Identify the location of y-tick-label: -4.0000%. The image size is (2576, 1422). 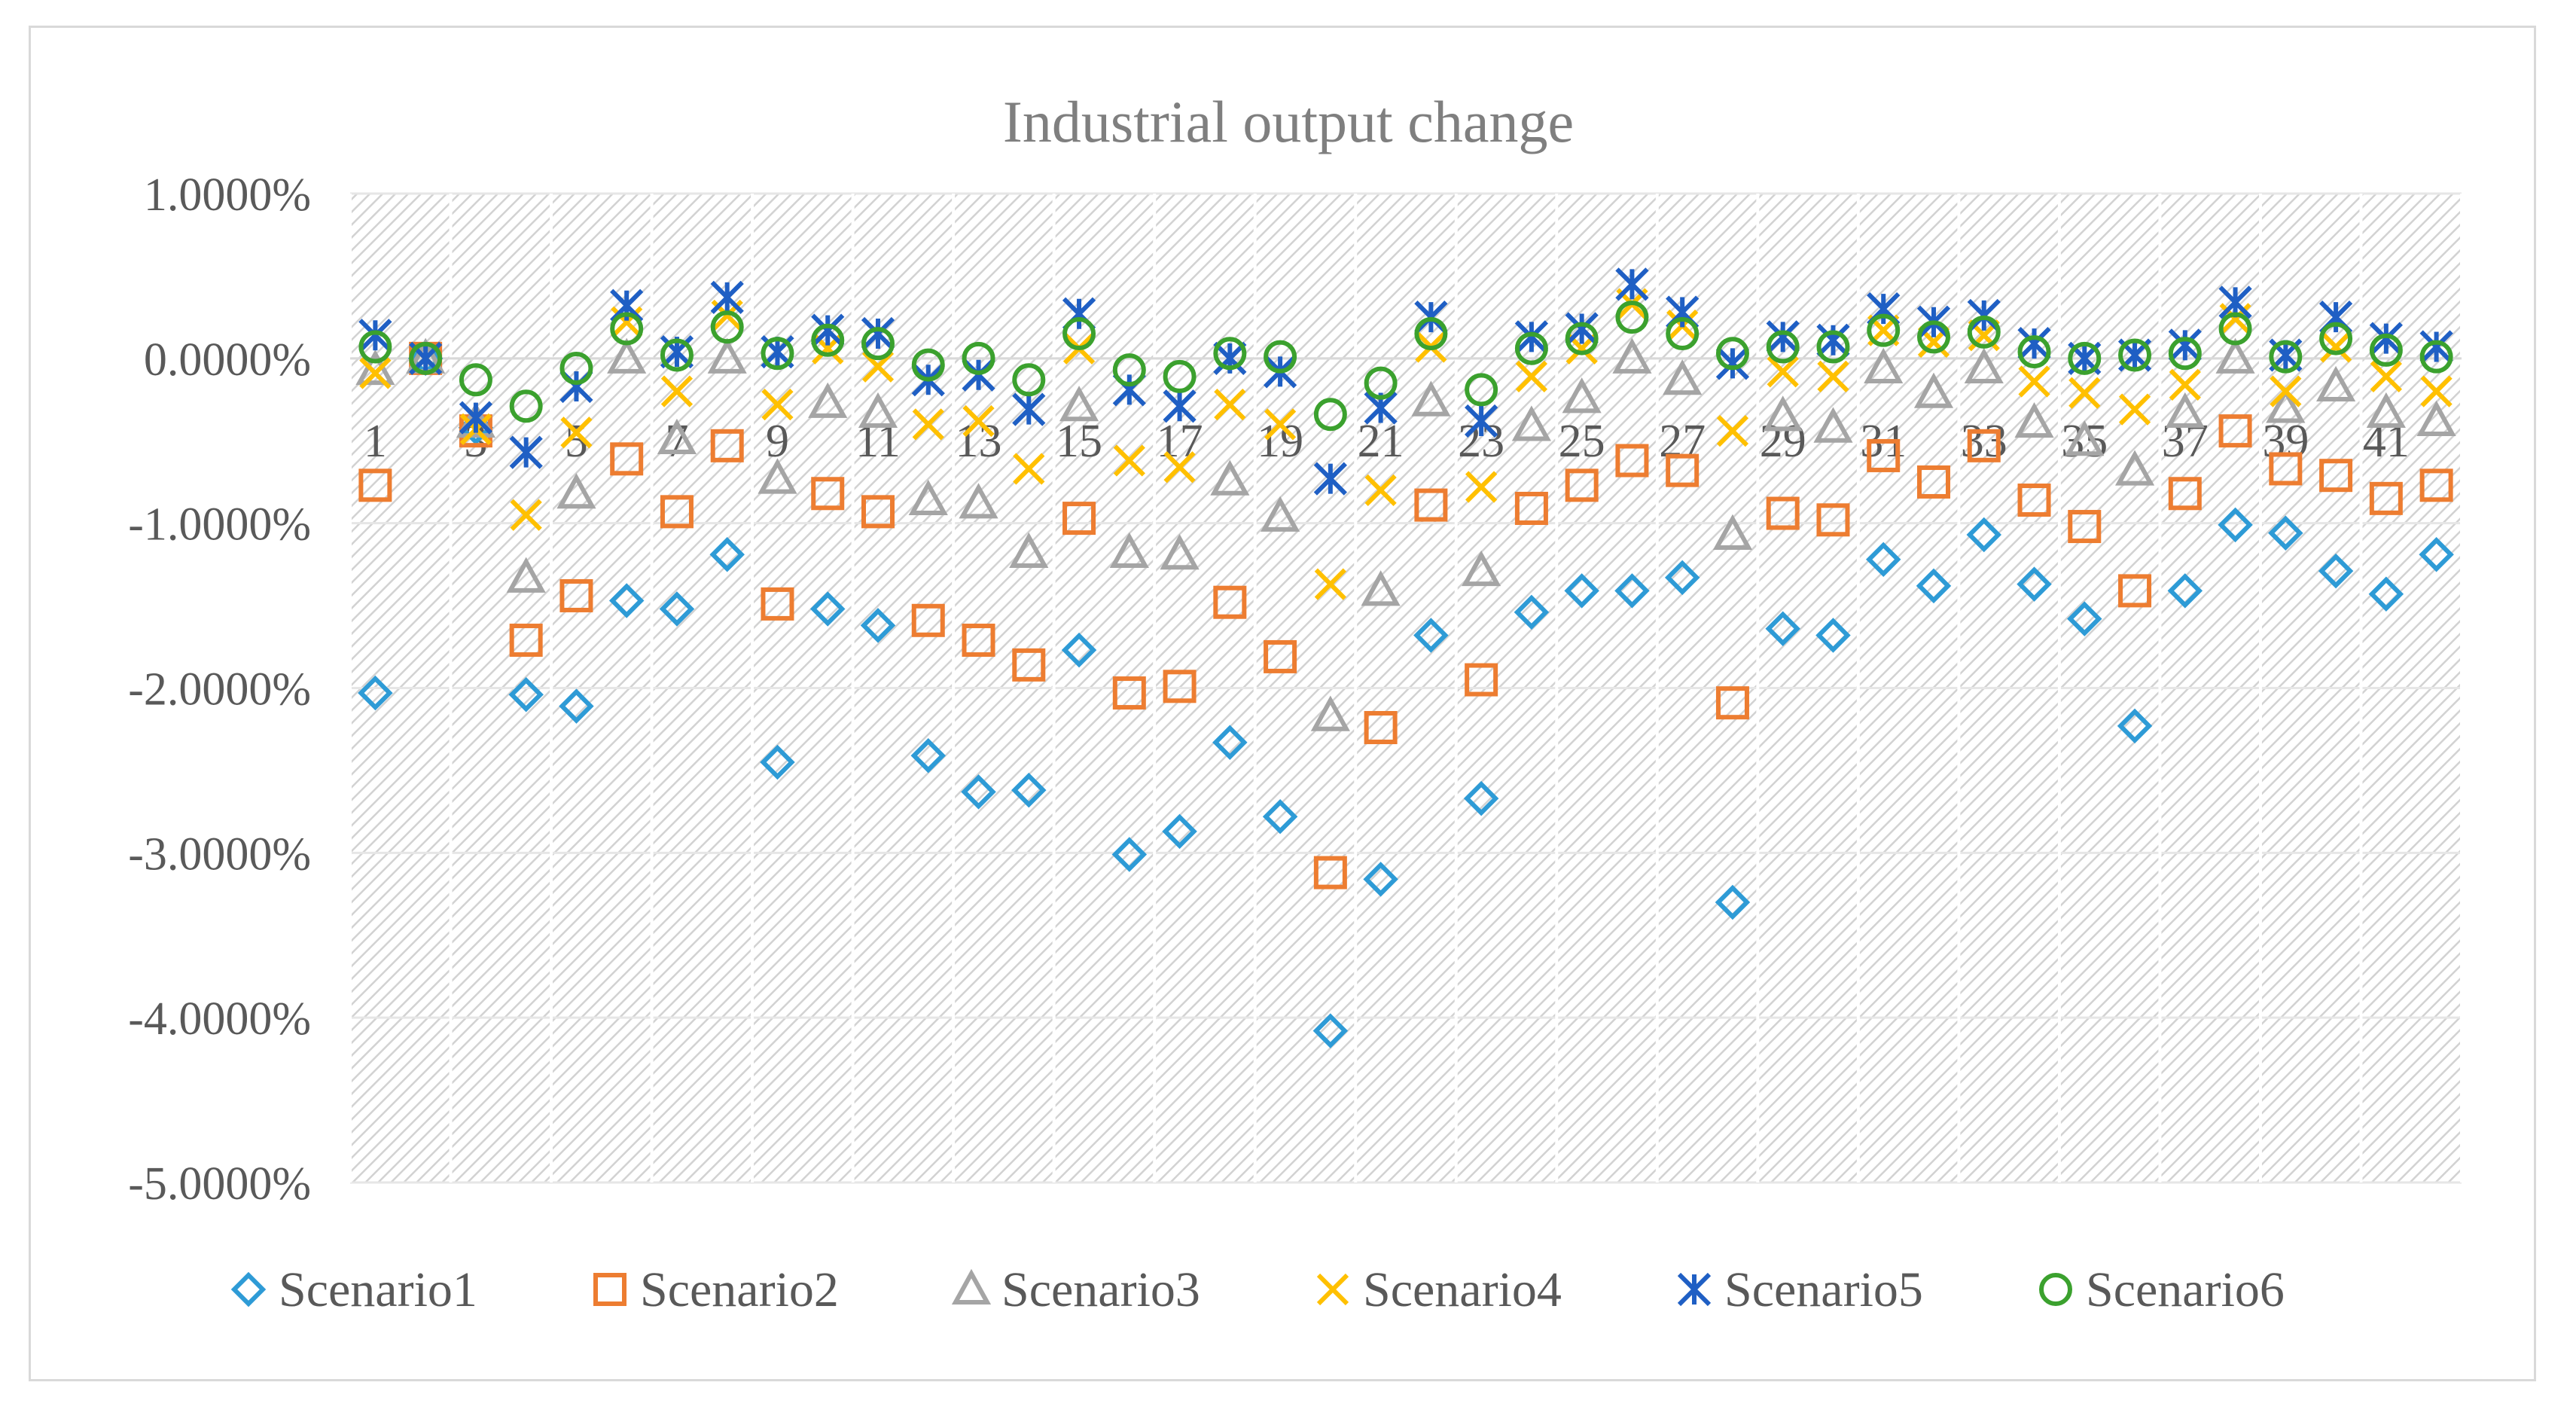
(219, 1019).